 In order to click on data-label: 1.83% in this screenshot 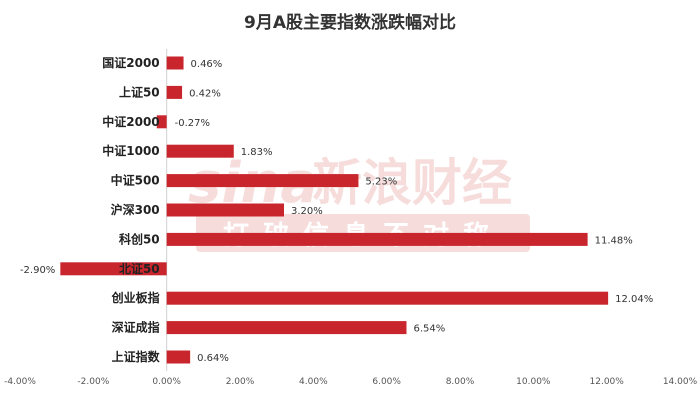, I will do `click(257, 152)`.